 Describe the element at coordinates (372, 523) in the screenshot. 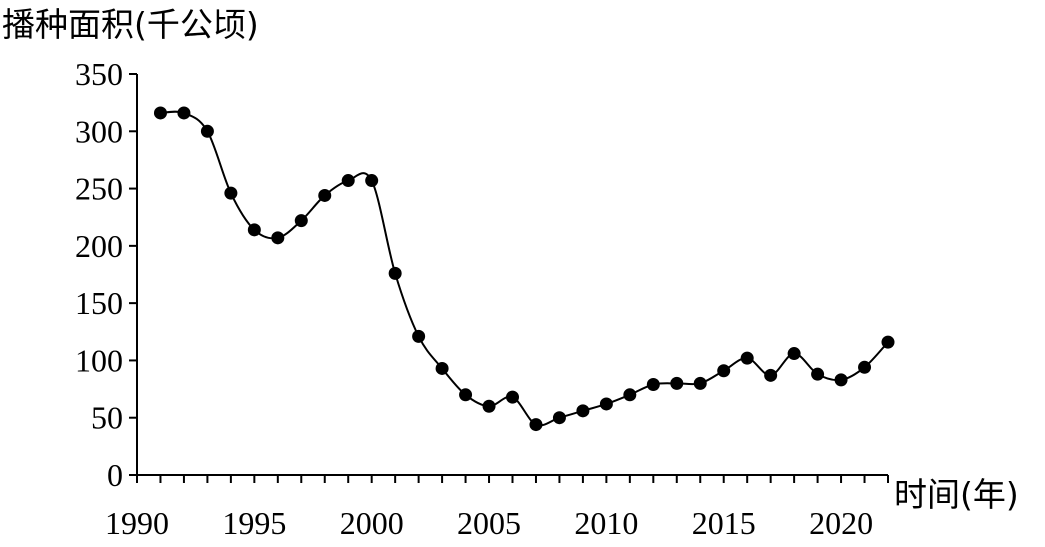

I see `x-tick-label: 2000` at that location.